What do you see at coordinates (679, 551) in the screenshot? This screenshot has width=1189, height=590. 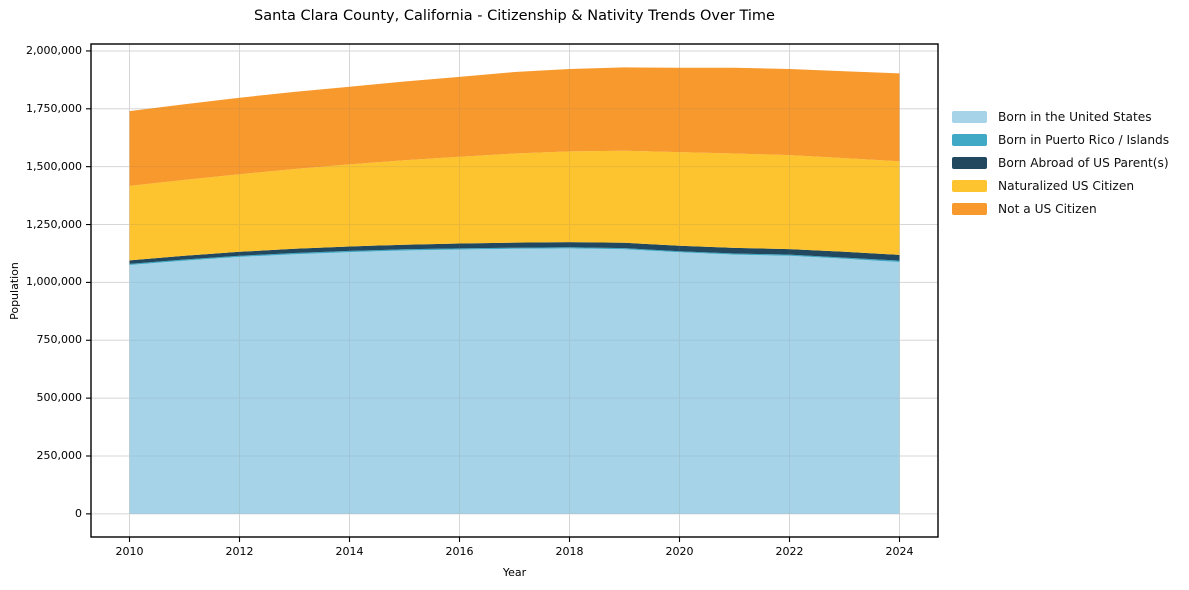 I see `x-tick-label: 2020` at bounding box center [679, 551].